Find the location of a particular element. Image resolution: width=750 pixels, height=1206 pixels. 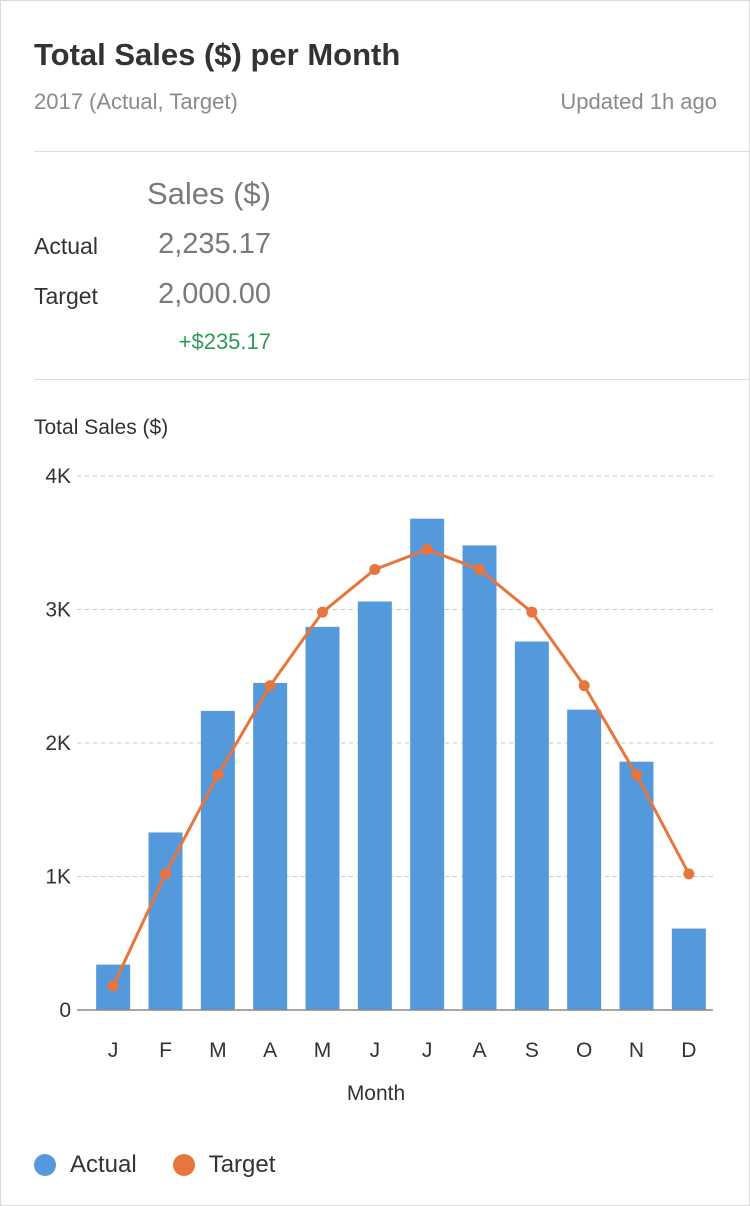

legend: Actual Target is located at coordinates (172, 1165).